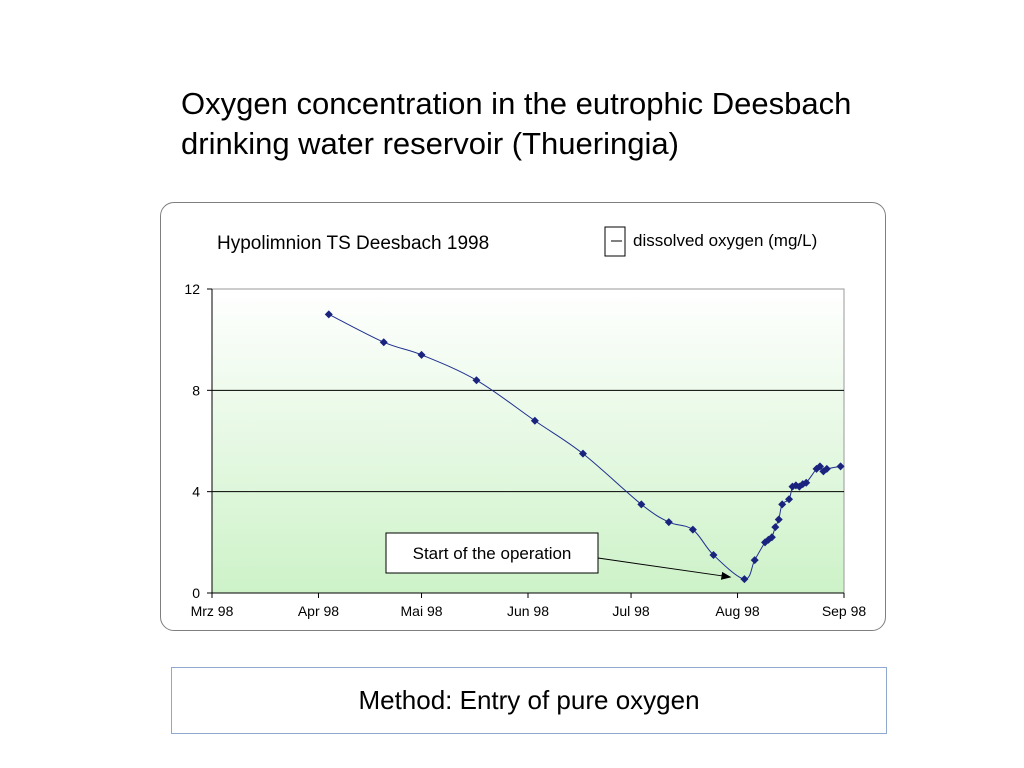 The width and height of the screenshot is (1024, 768). I want to click on annotation-arrow, so click(664, 568).